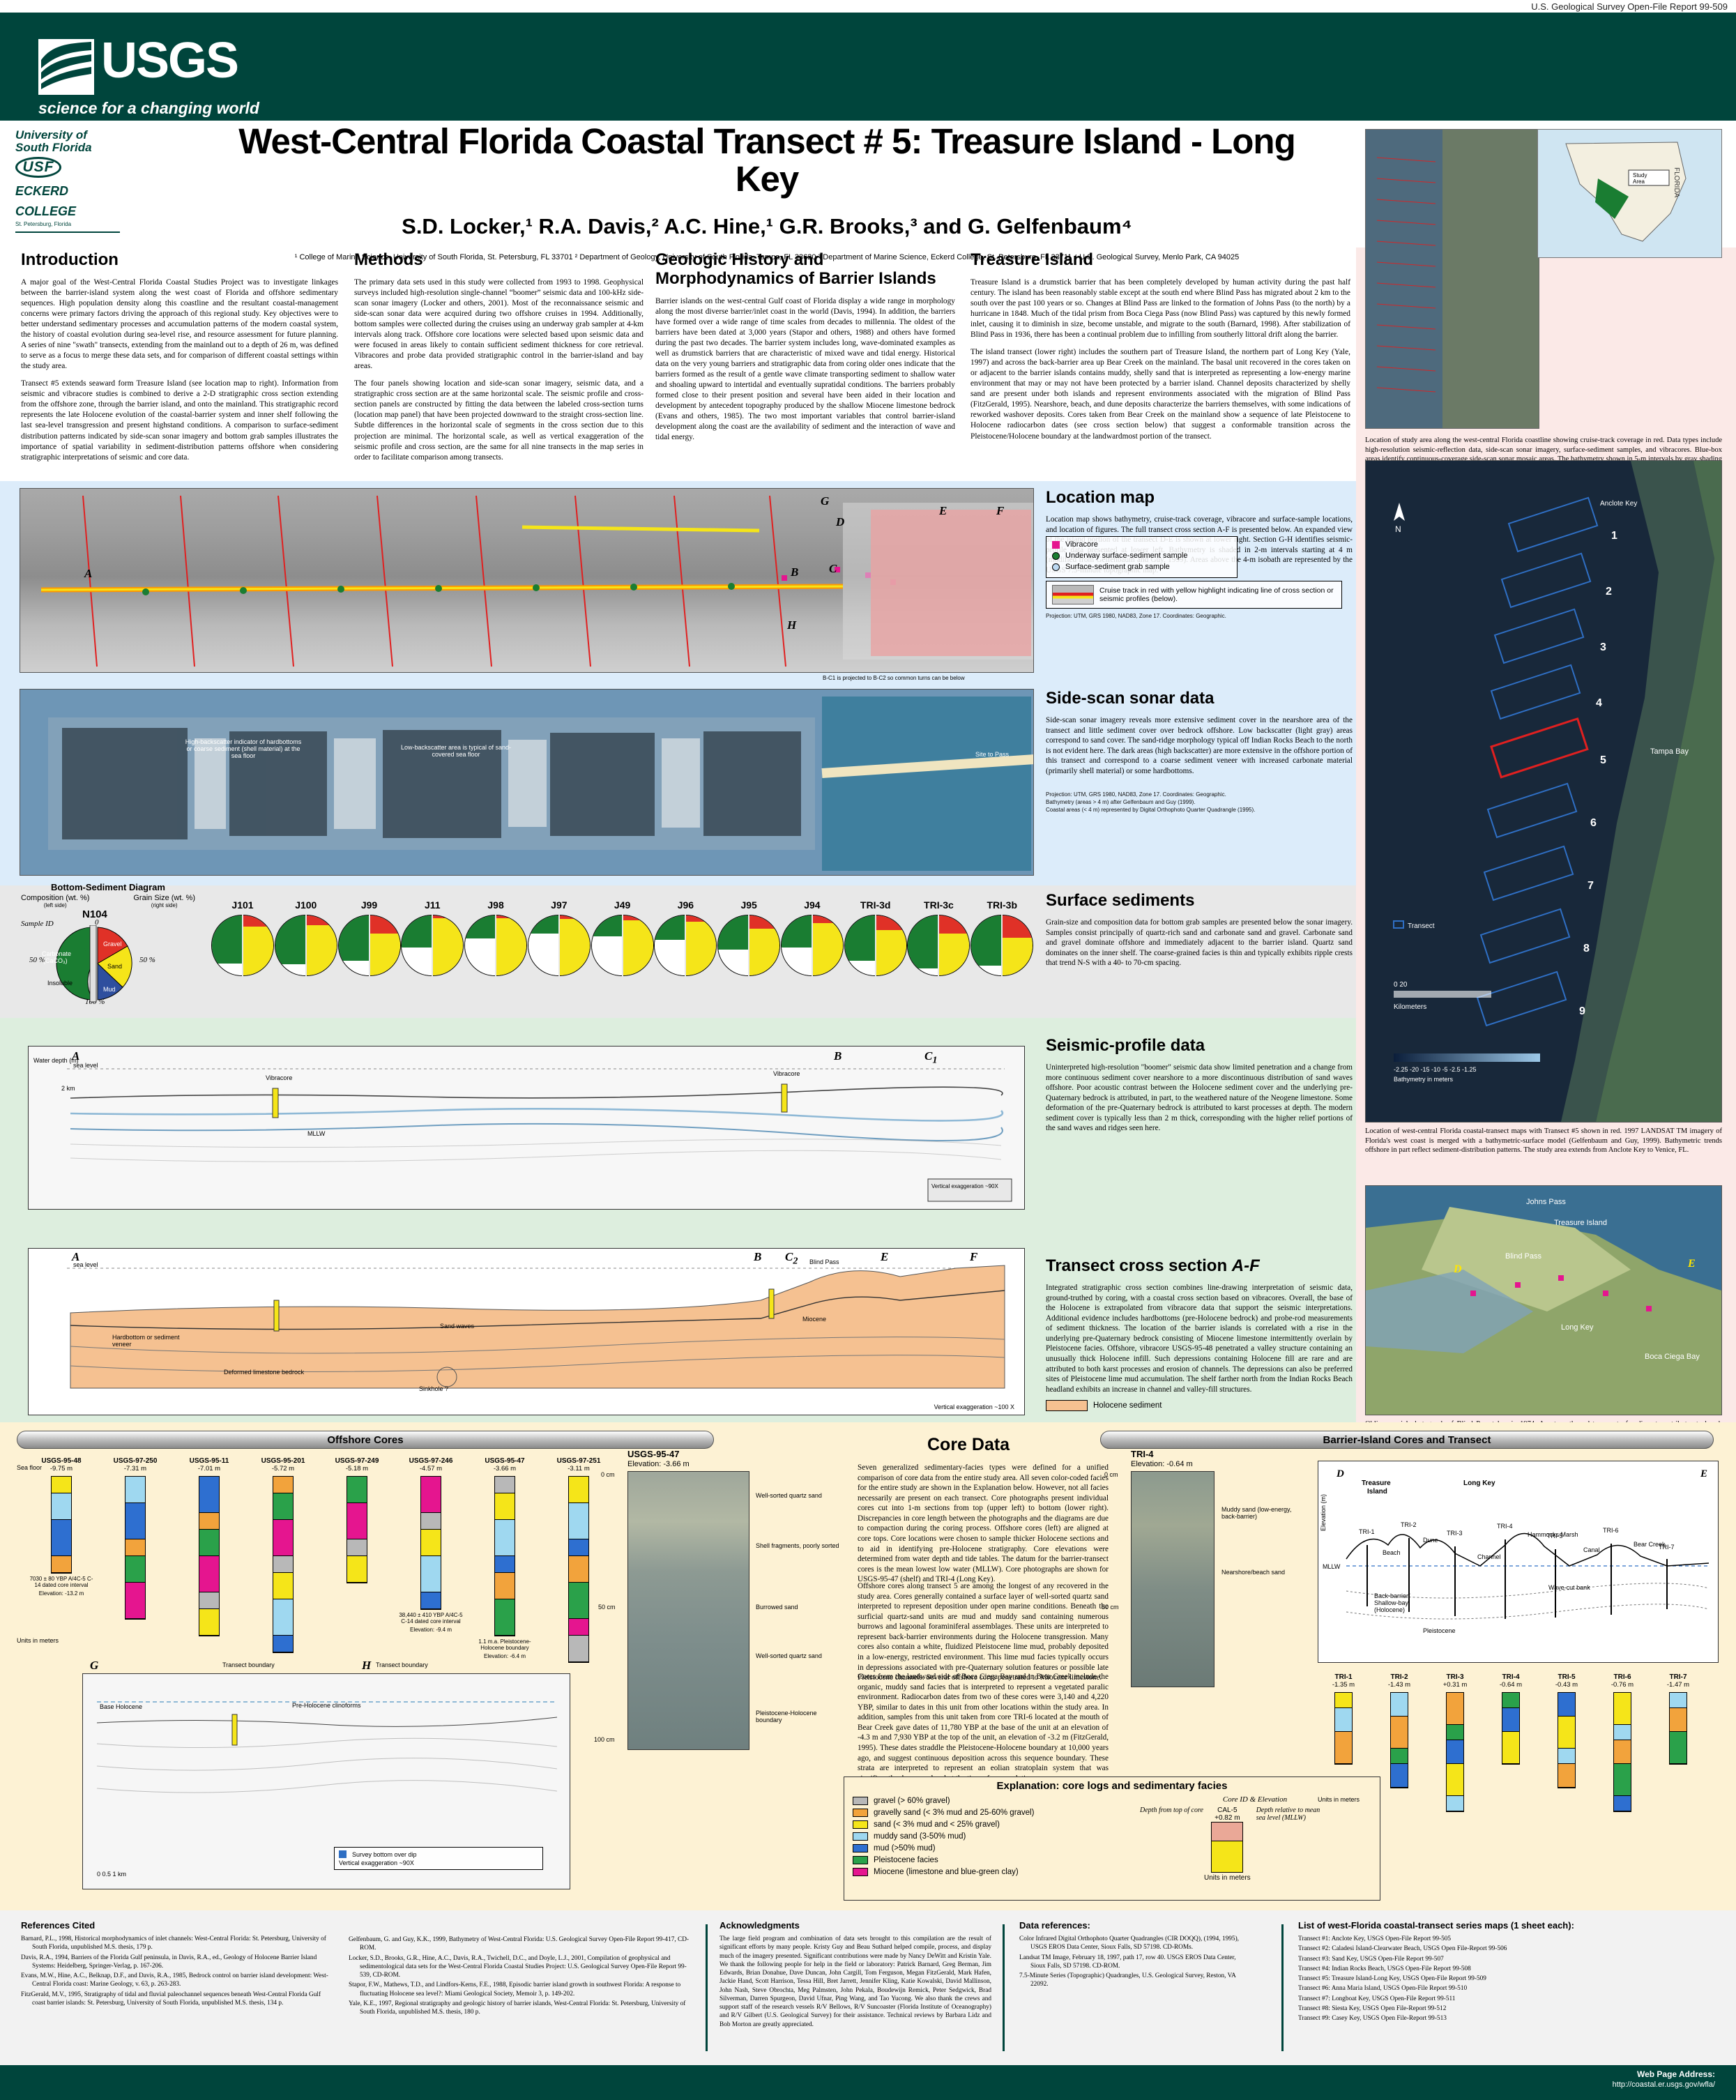 The width and height of the screenshot is (1736, 2100). What do you see at coordinates (283, 1469) in the screenshot?
I see `core-log-elevation: -5.72 m` at bounding box center [283, 1469].